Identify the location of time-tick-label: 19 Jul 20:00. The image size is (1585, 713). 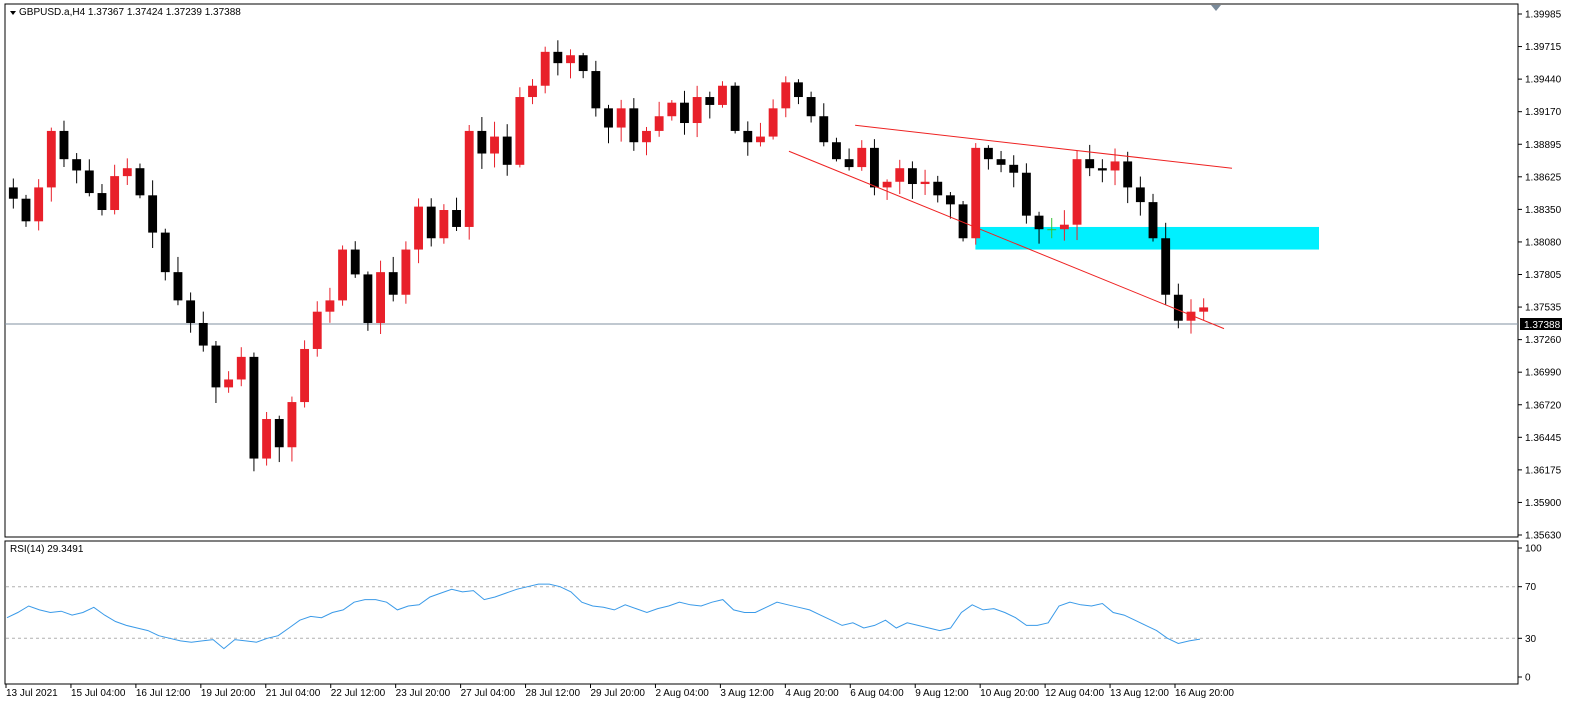
(228, 693).